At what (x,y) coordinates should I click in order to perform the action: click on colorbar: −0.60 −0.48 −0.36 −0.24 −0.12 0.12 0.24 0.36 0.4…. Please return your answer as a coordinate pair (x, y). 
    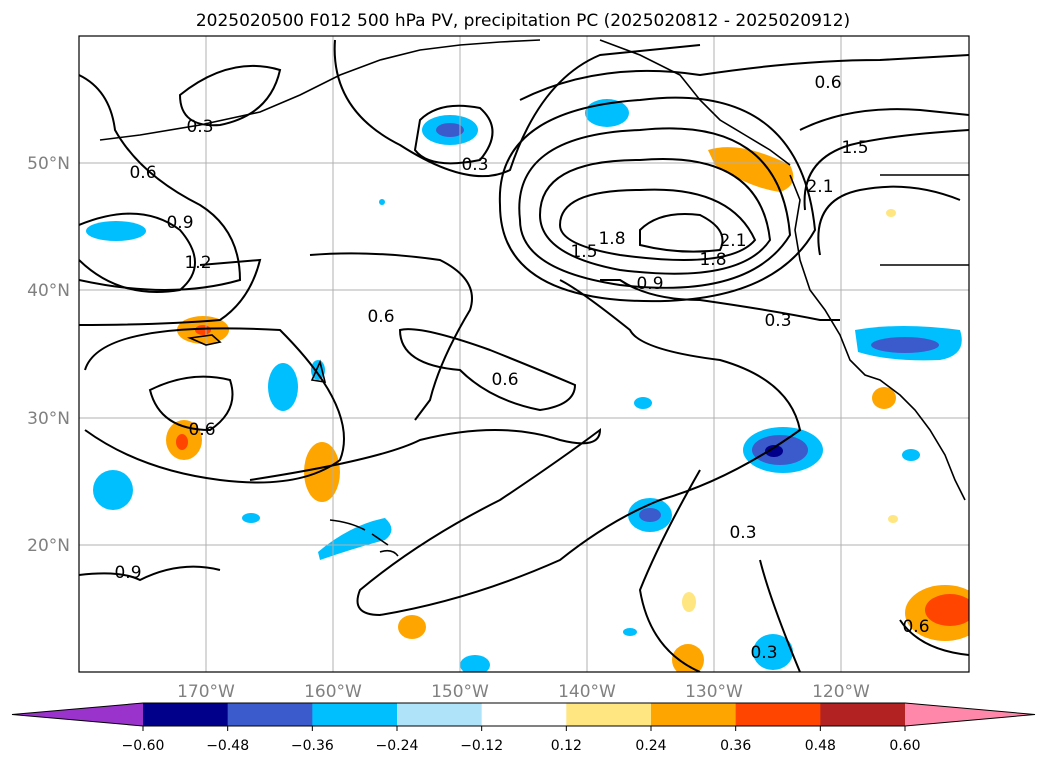
    Looking at the image, I should click on (523, 728).